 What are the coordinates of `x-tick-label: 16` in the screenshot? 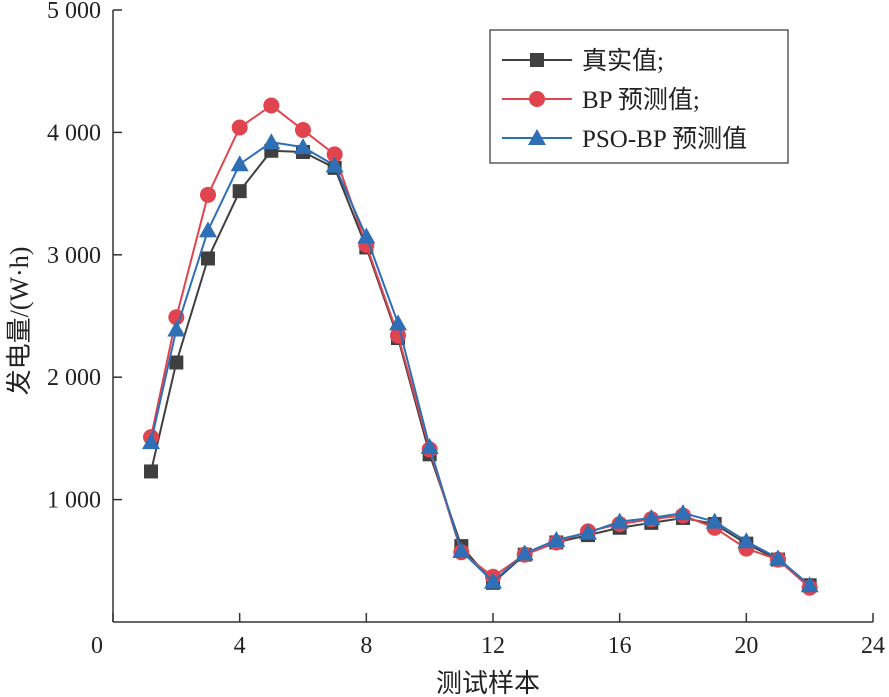 It's located at (620, 646).